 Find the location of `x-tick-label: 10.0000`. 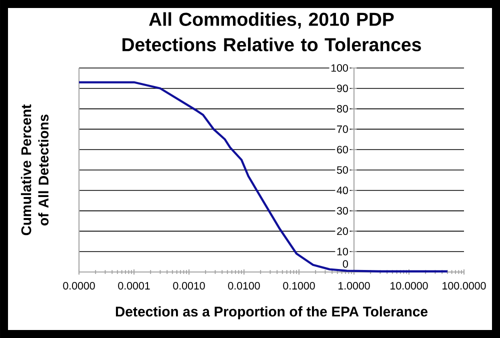

x-tick-label: 10.0000 is located at coordinates (409, 286).